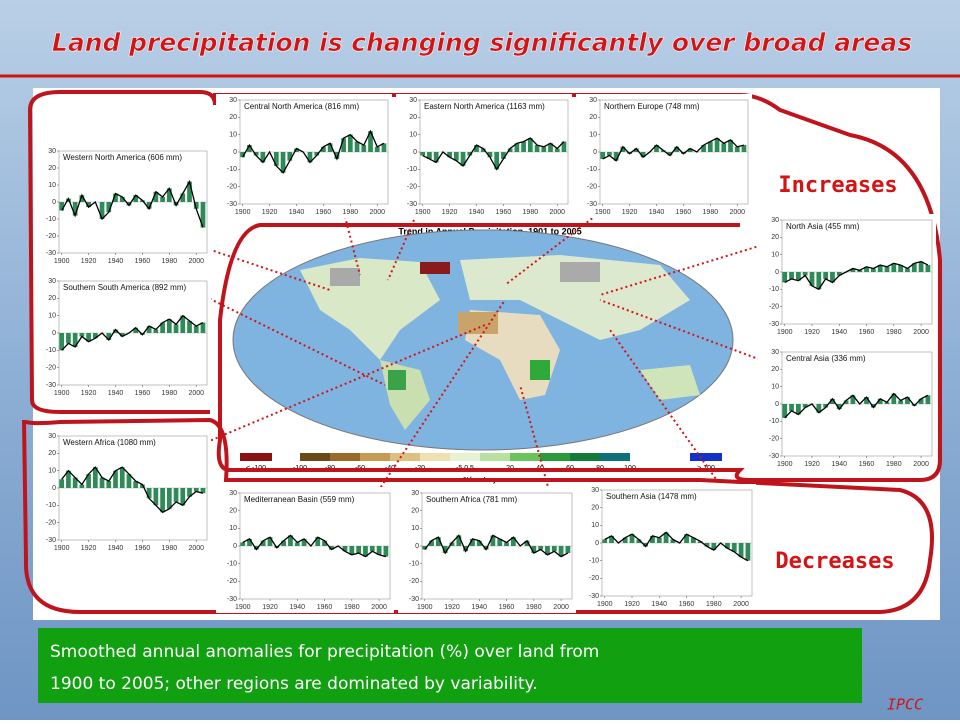 Image resolution: width=960 pixels, height=724 pixels. I want to click on x-tick-label: 1980, so click(894, 464).